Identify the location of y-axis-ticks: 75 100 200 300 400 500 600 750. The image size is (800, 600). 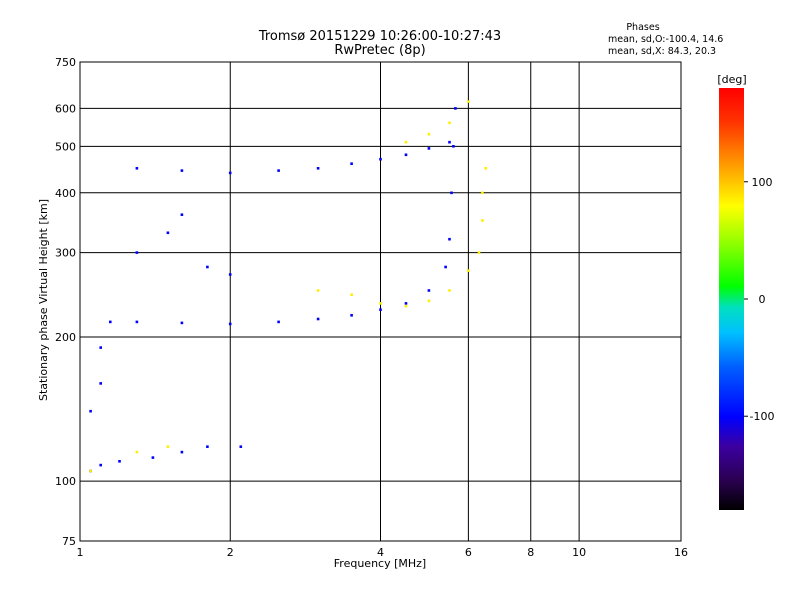
(65, 302).